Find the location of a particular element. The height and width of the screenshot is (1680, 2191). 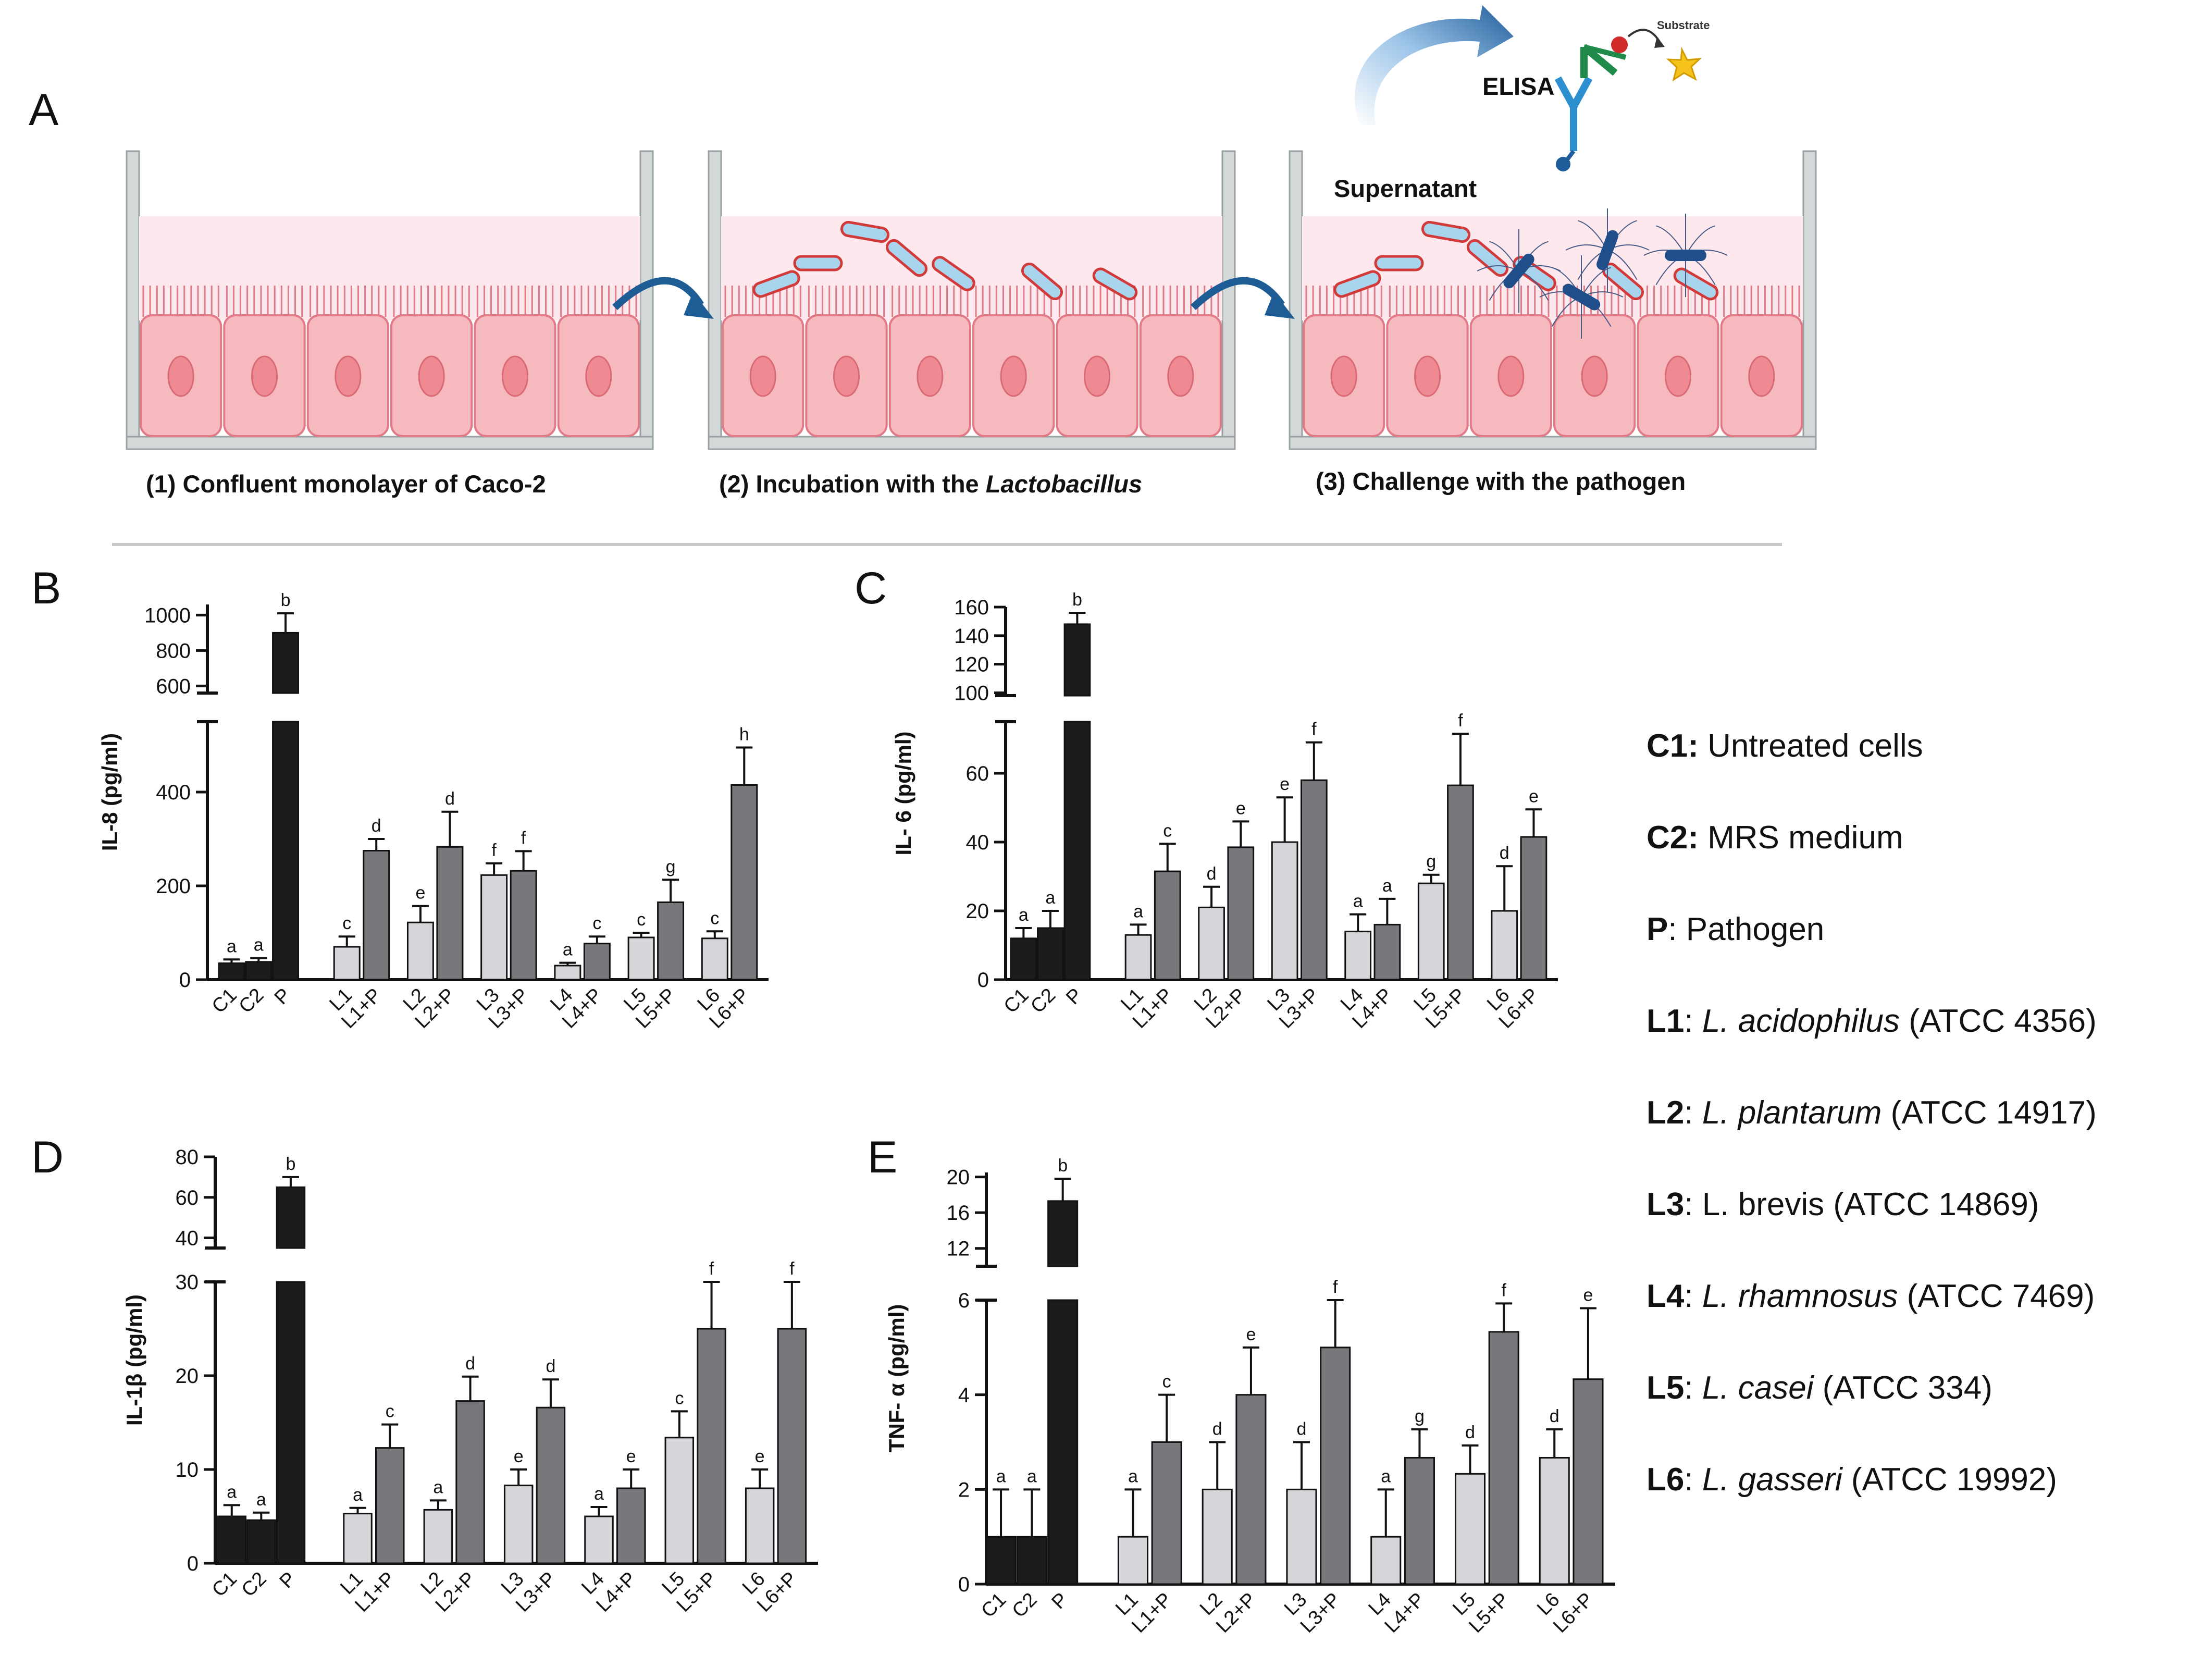

legend-item: L1: L. acidophilus (ATCC 4356) is located at coordinates (1872, 1021).